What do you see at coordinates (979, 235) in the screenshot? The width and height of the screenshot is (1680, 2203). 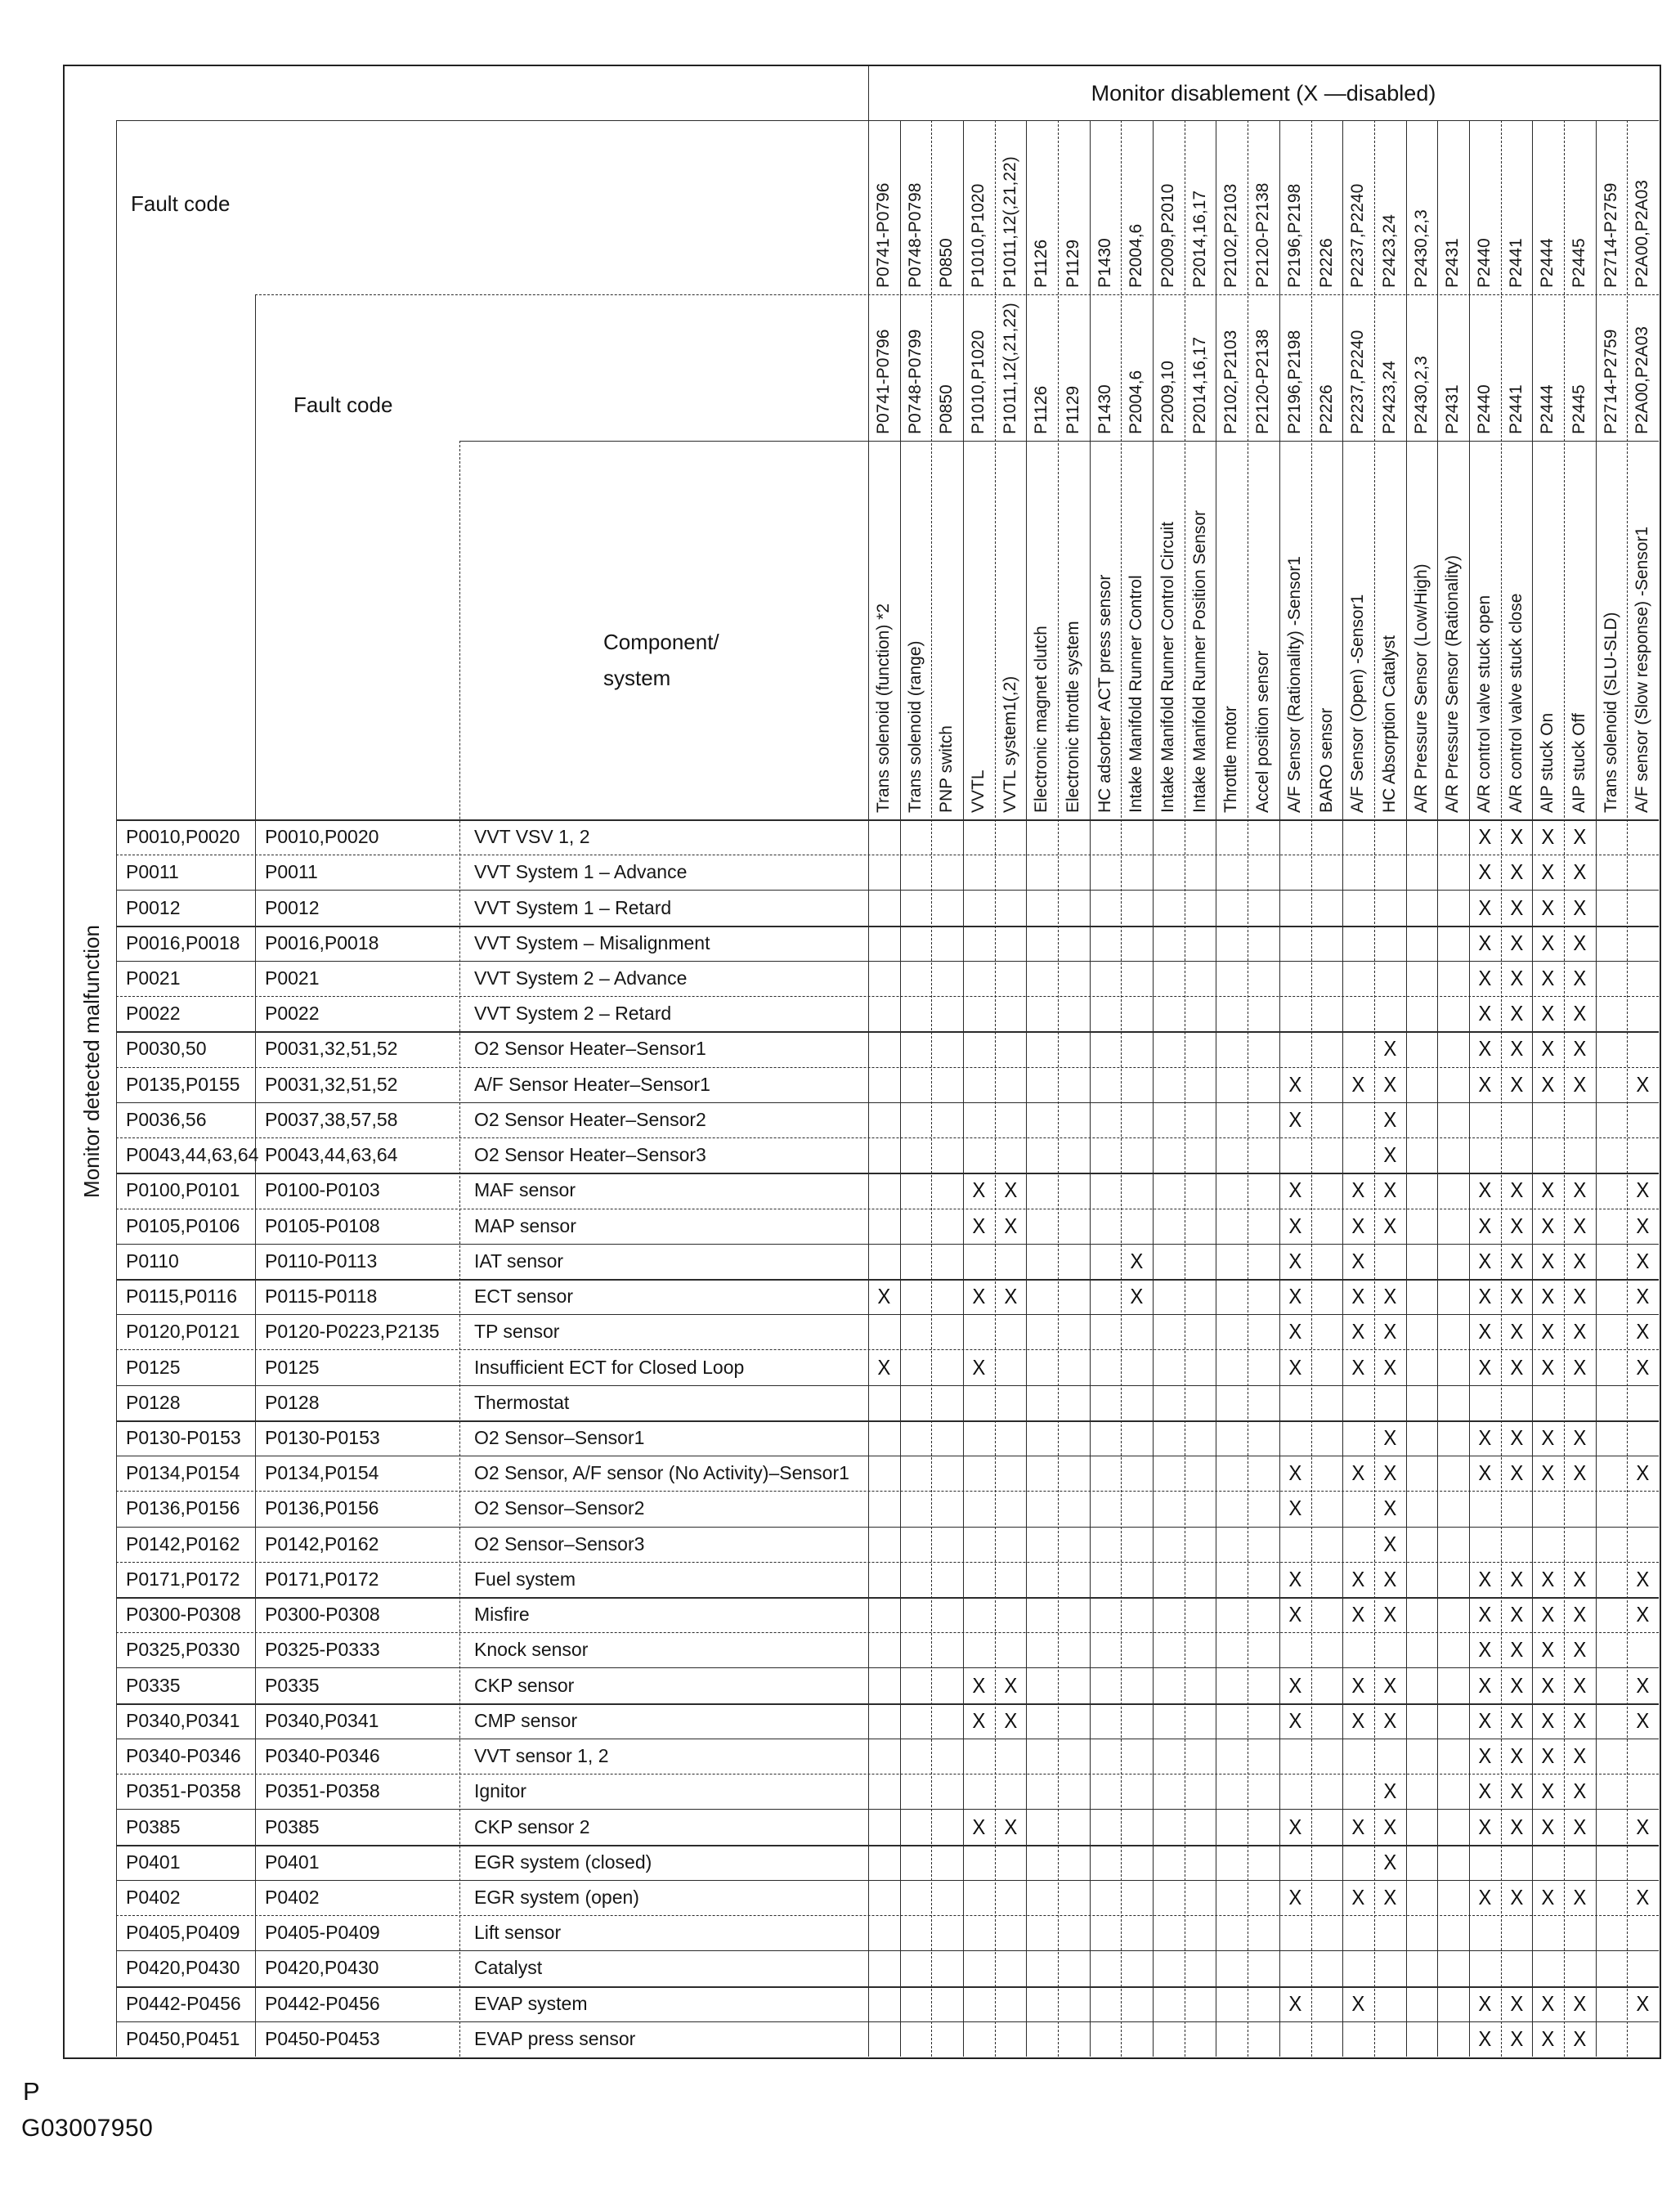 I see `column-code-top: P1010,P1020` at bounding box center [979, 235].